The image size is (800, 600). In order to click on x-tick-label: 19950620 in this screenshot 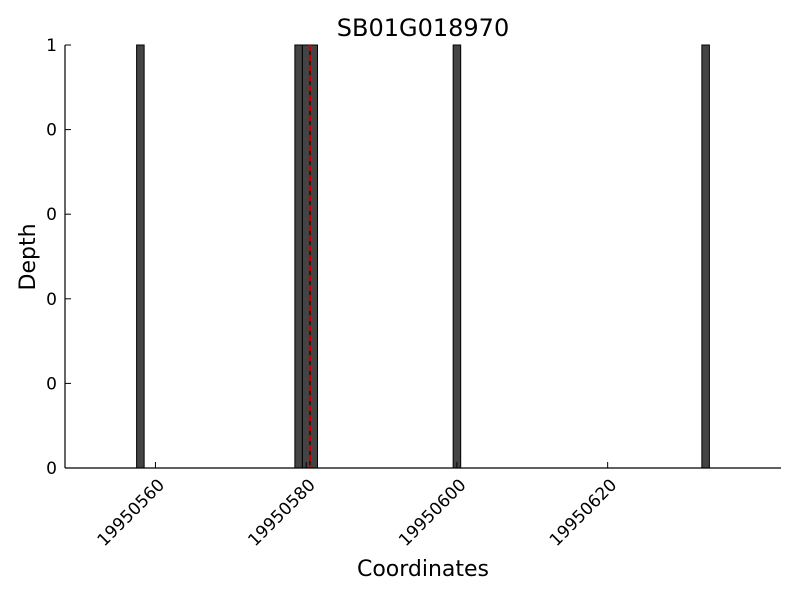, I will do `click(583, 512)`.